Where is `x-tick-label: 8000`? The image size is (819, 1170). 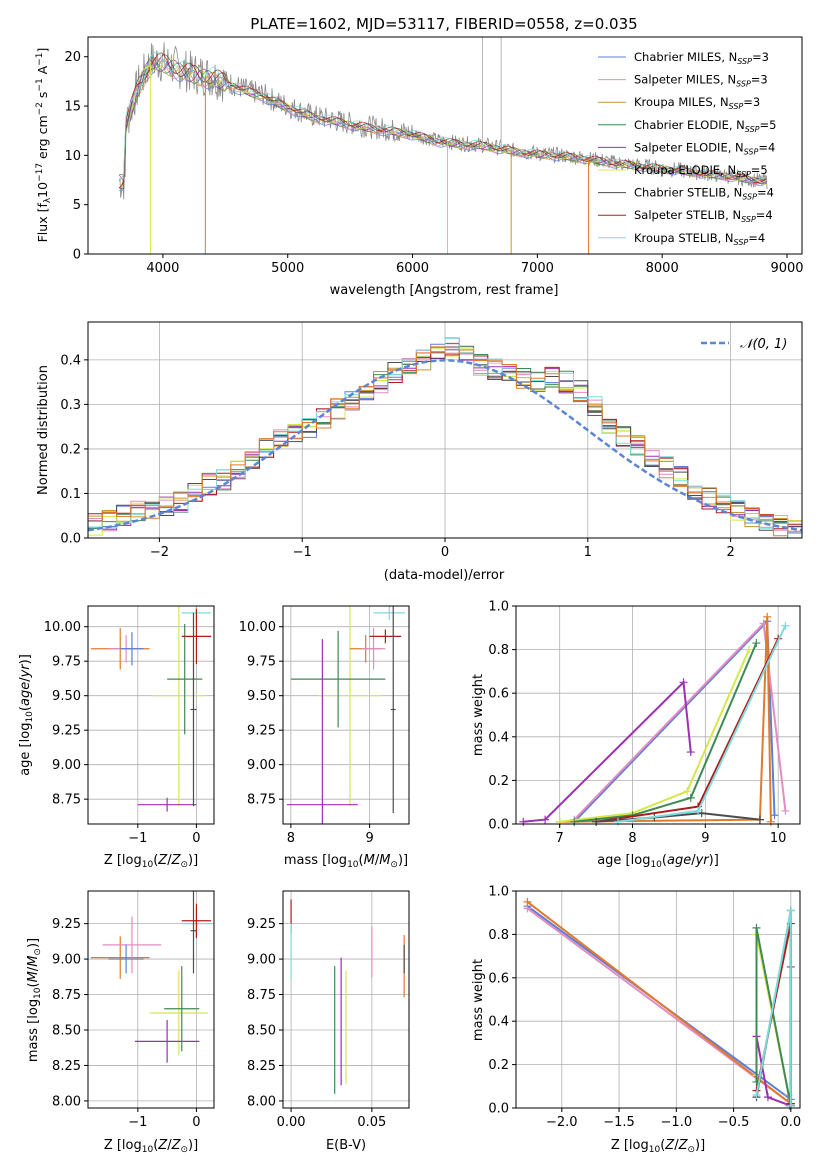
x-tick-label: 8000 is located at coordinates (662, 268).